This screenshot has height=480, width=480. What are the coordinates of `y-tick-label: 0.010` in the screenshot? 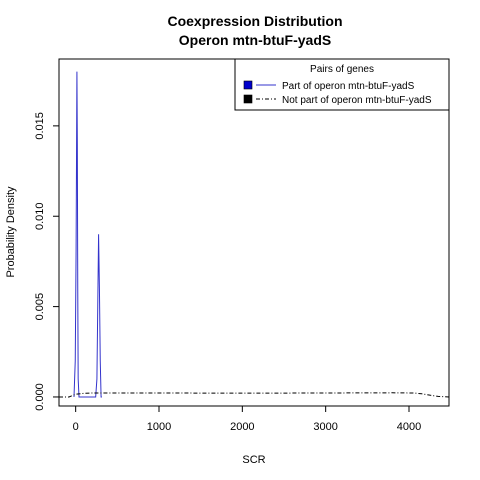 It's located at (40, 216).